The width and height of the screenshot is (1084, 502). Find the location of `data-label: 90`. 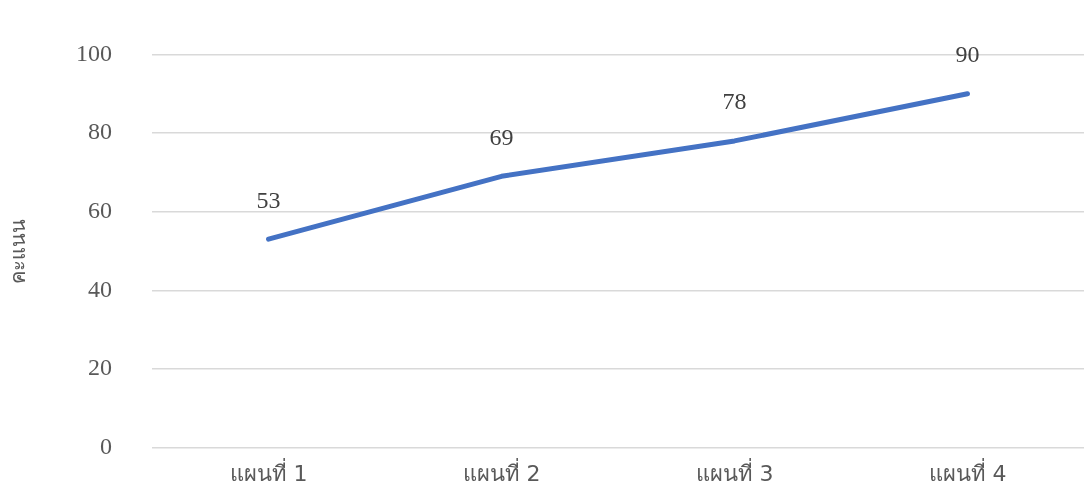

data-label: 90 is located at coordinates (967, 54).